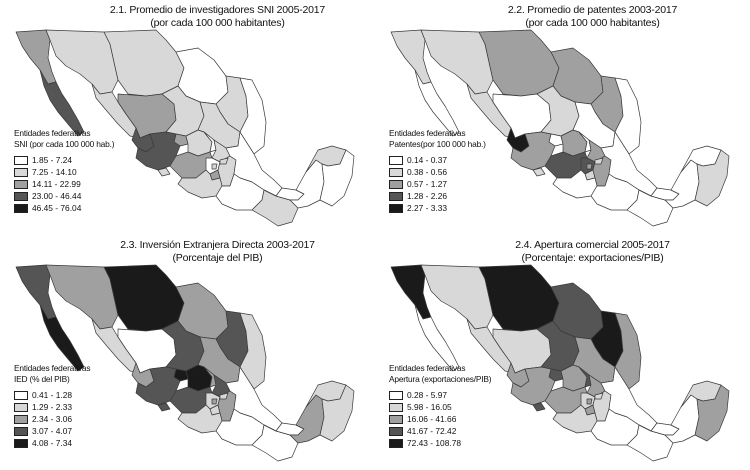  I want to click on legend-label: 1.85 - 7.24, so click(52, 160).